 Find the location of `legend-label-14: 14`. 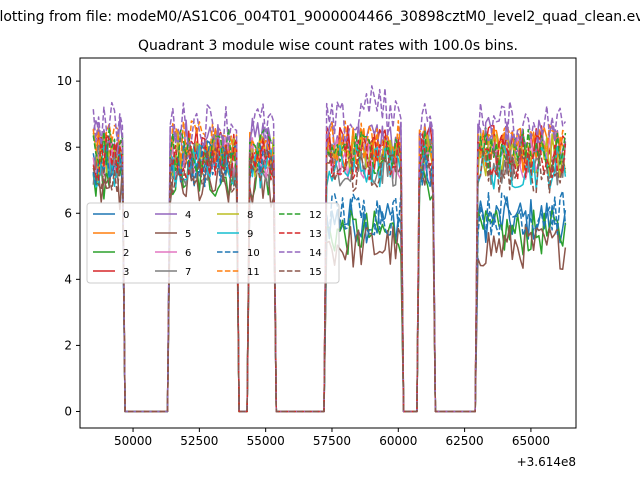

legend-label-14: 14 is located at coordinates (315, 253).